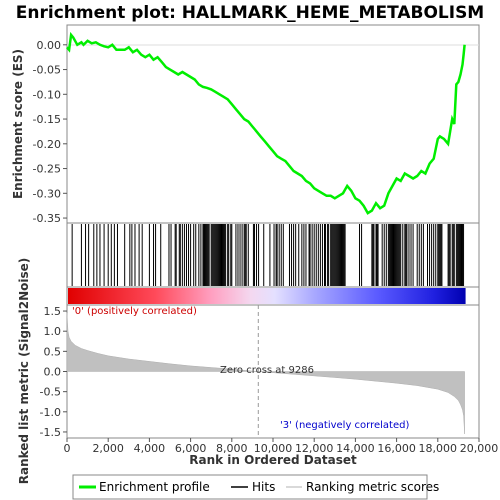 The image size is (500, 500). I want to click on rank-x-axis-label: Rank in Ordered Dataset, so click(273, 460).